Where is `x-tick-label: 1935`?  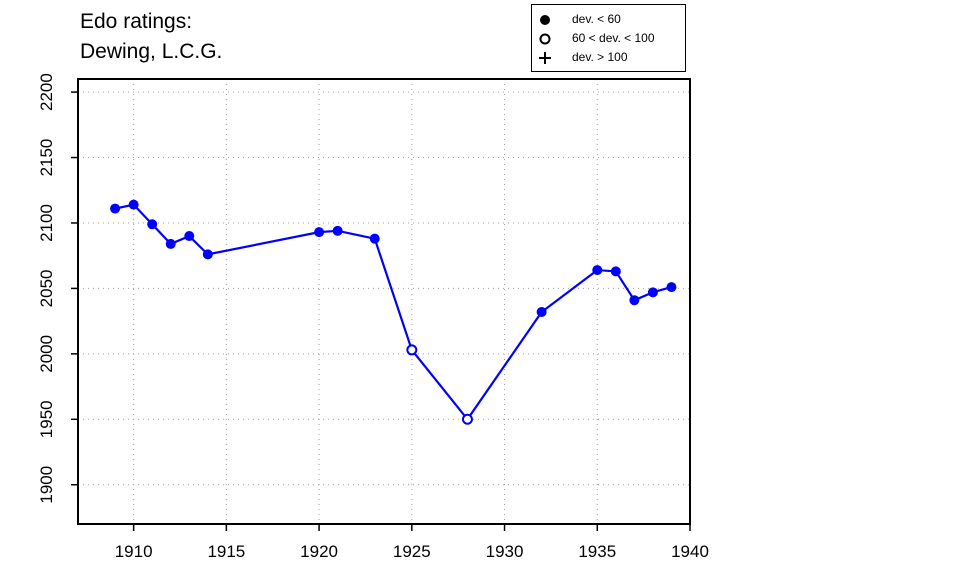
x-tick-label: 1935 is located at coordinates (597, 551).